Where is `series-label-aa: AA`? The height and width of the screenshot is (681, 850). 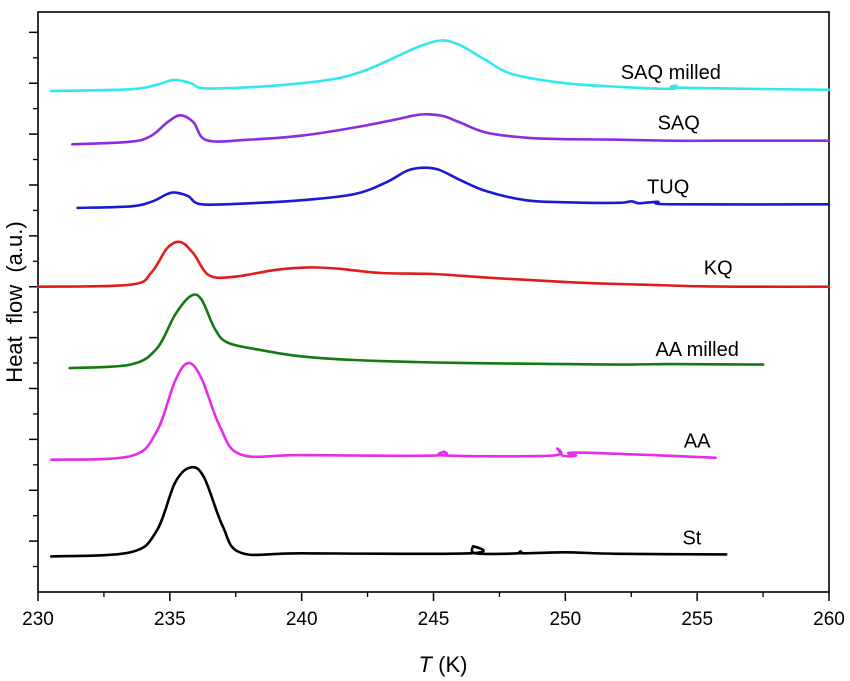
series-label-aa: AA is located at coordinates (697, 442).